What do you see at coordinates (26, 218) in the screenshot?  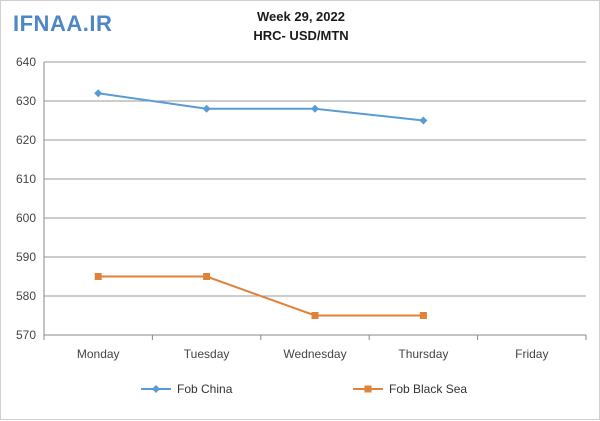 I see `y-tick-label: 600` at bounding box center [26, 218].